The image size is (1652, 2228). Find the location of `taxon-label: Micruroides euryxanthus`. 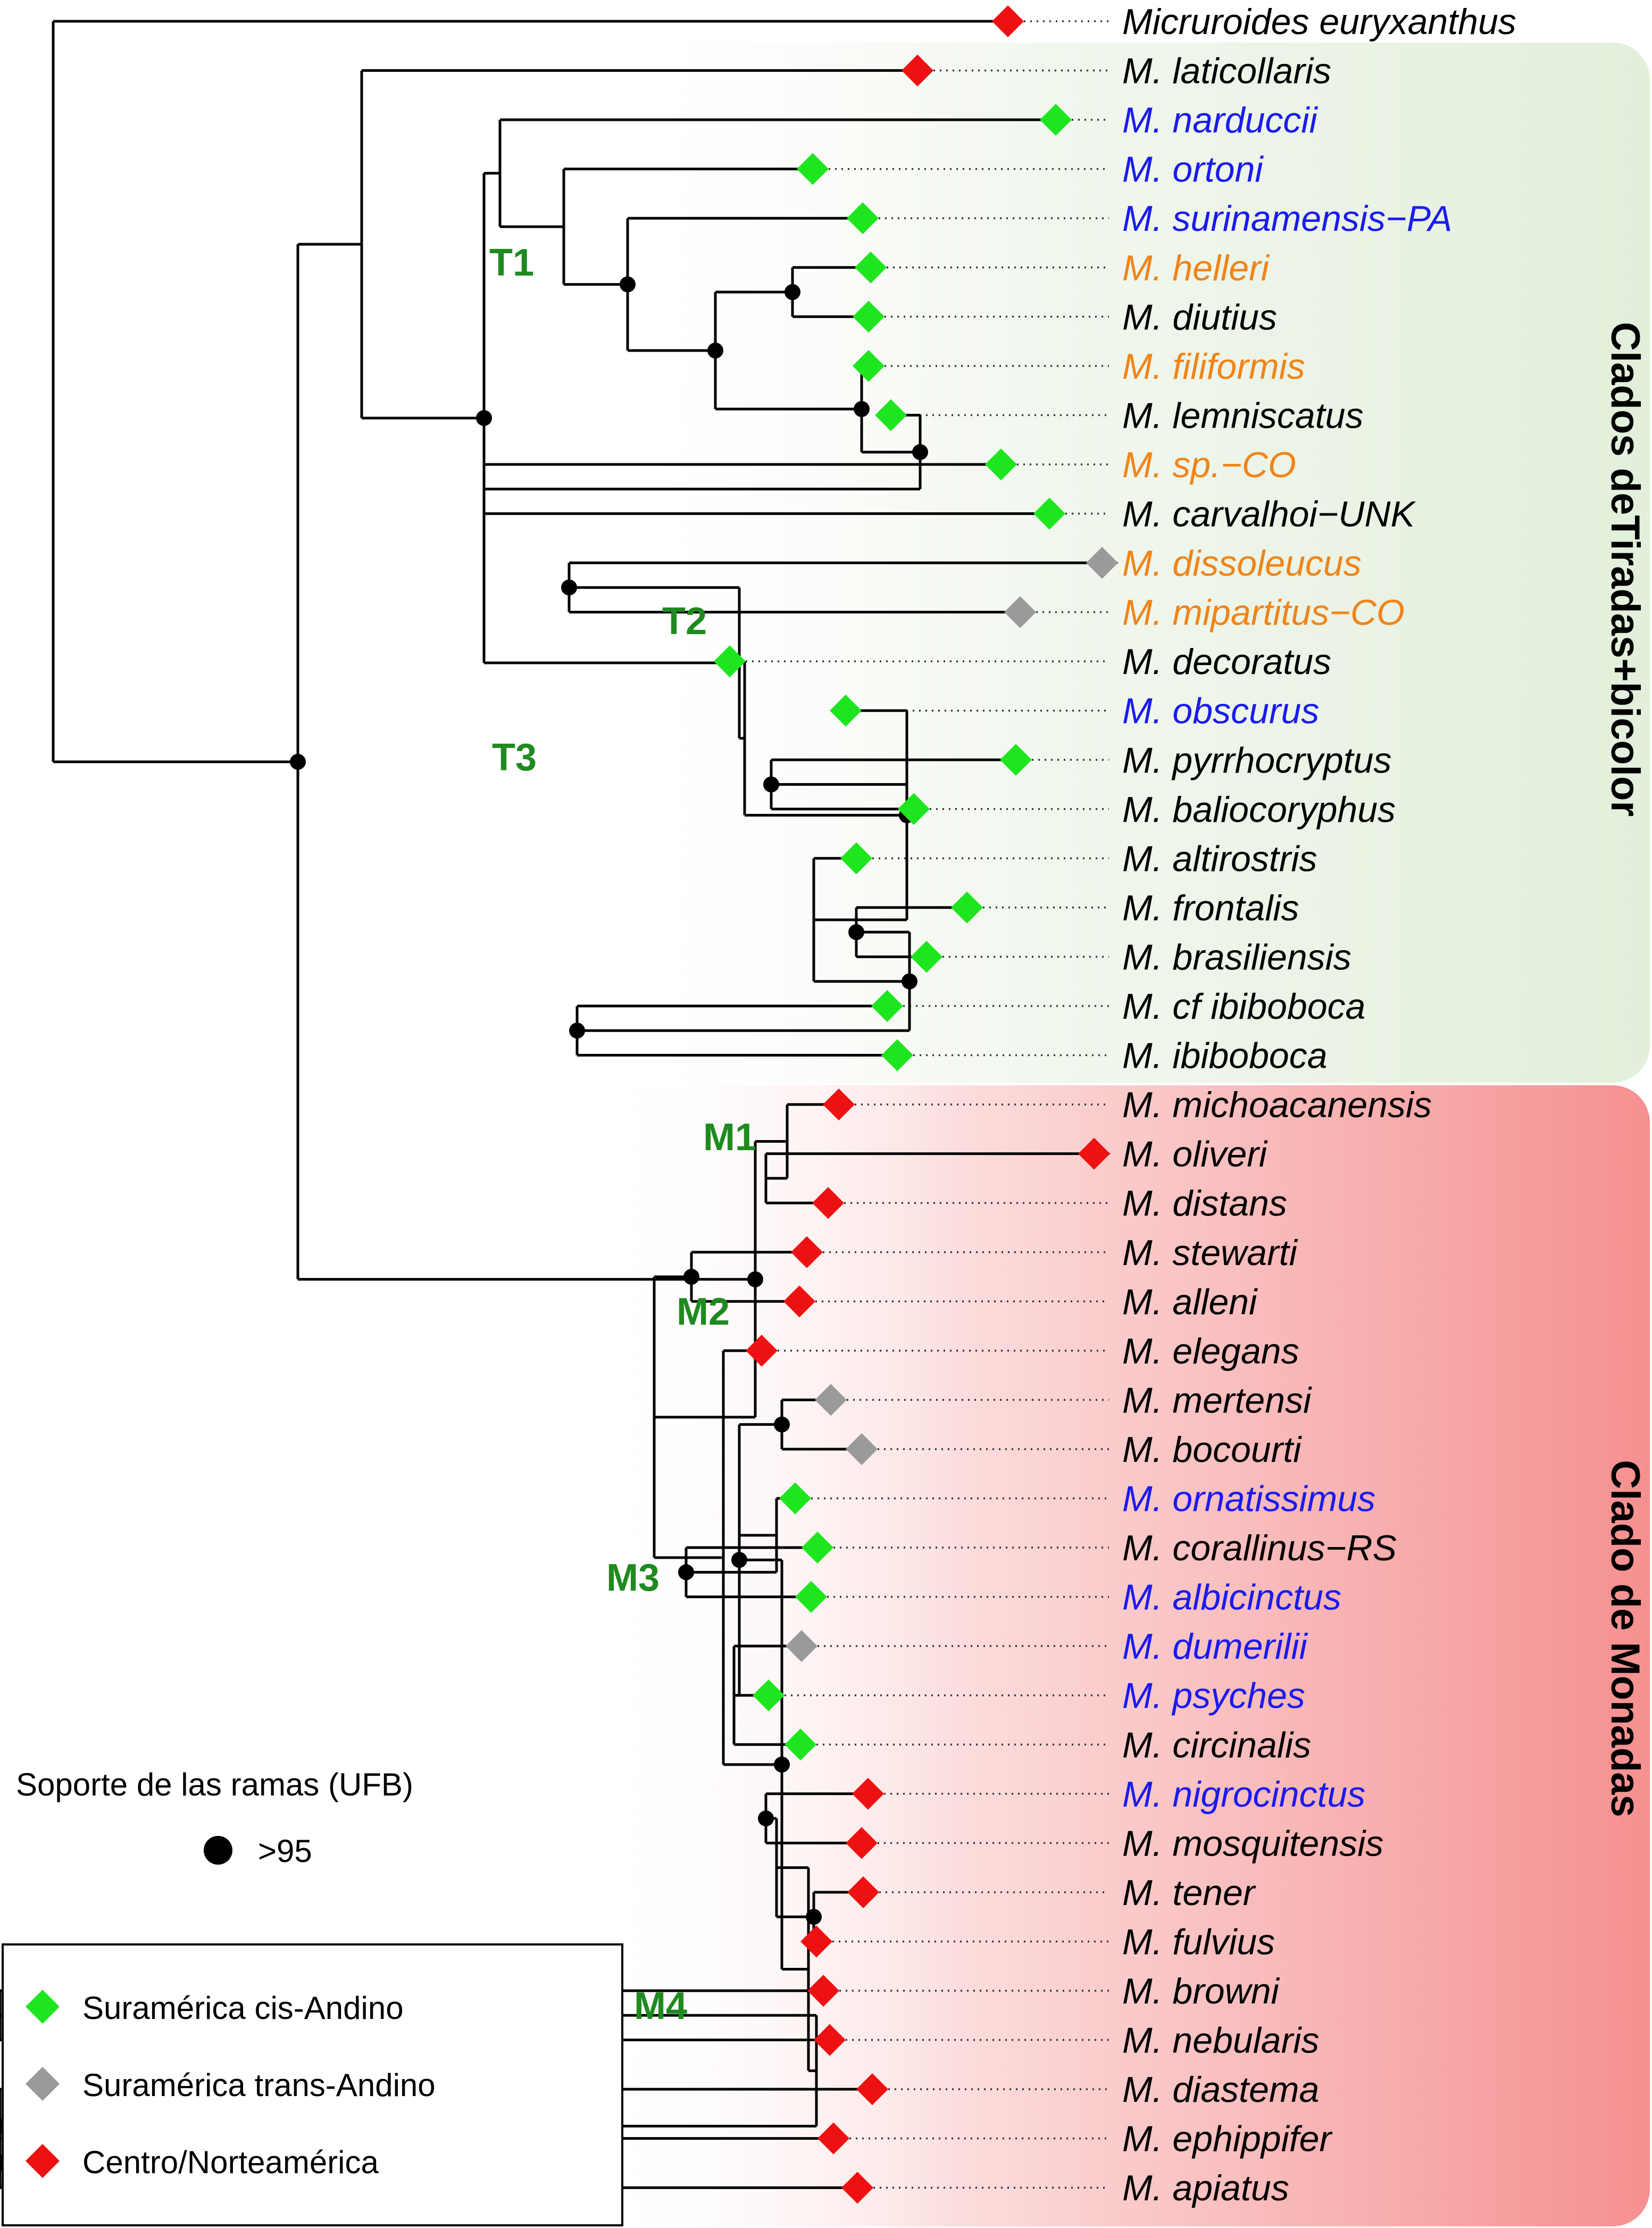

taxon-label: Micruroides euryxanthus is located at coordinates (1319, 22).